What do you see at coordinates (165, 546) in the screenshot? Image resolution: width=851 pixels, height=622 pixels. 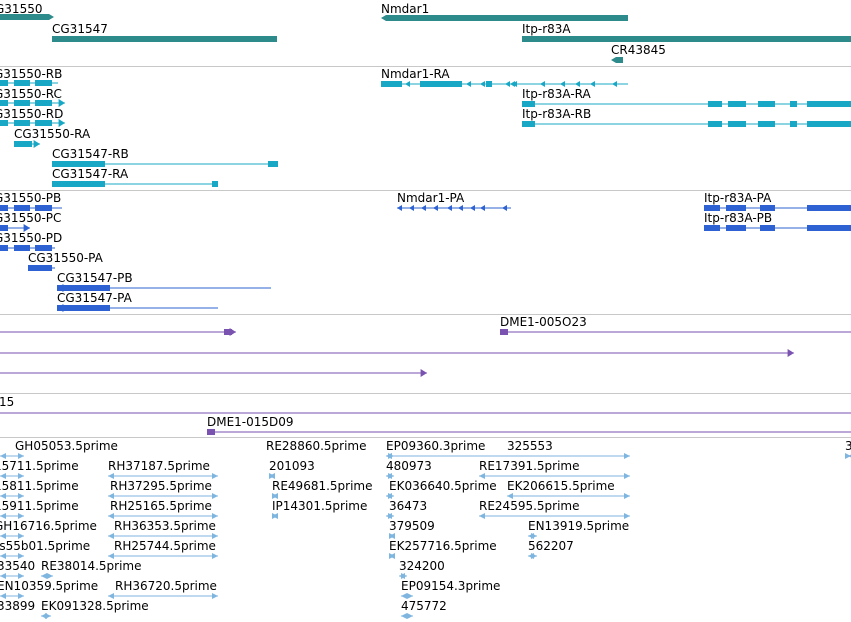 I see `est-label-rh25744: RH25744.5prime` at bounding box center [165, 546].